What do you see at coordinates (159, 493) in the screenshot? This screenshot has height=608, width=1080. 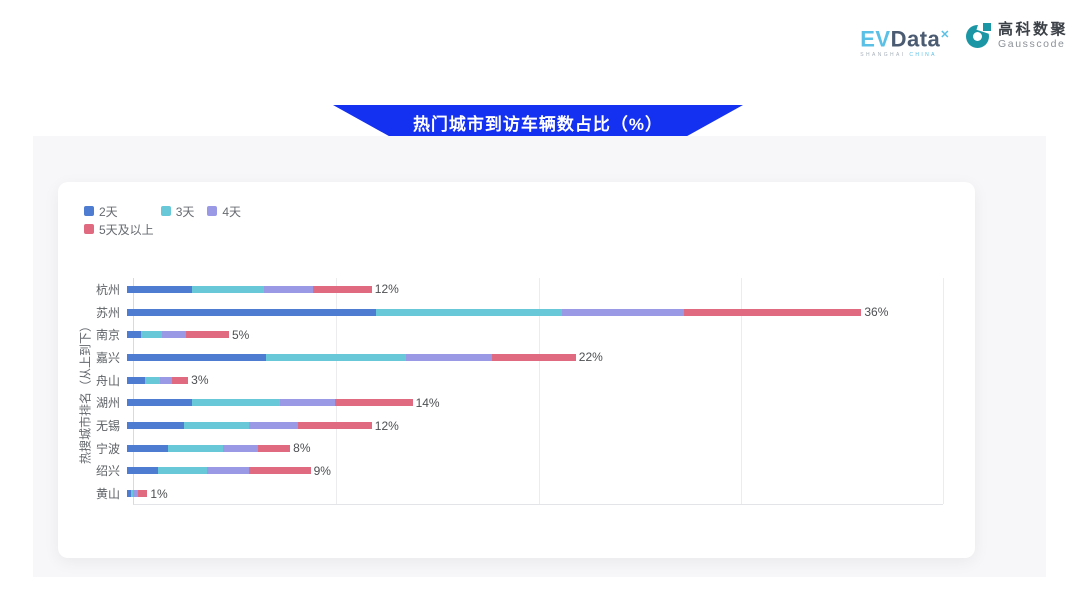 I see `bar-value-label: 1%` at bounding box center [159, 493].